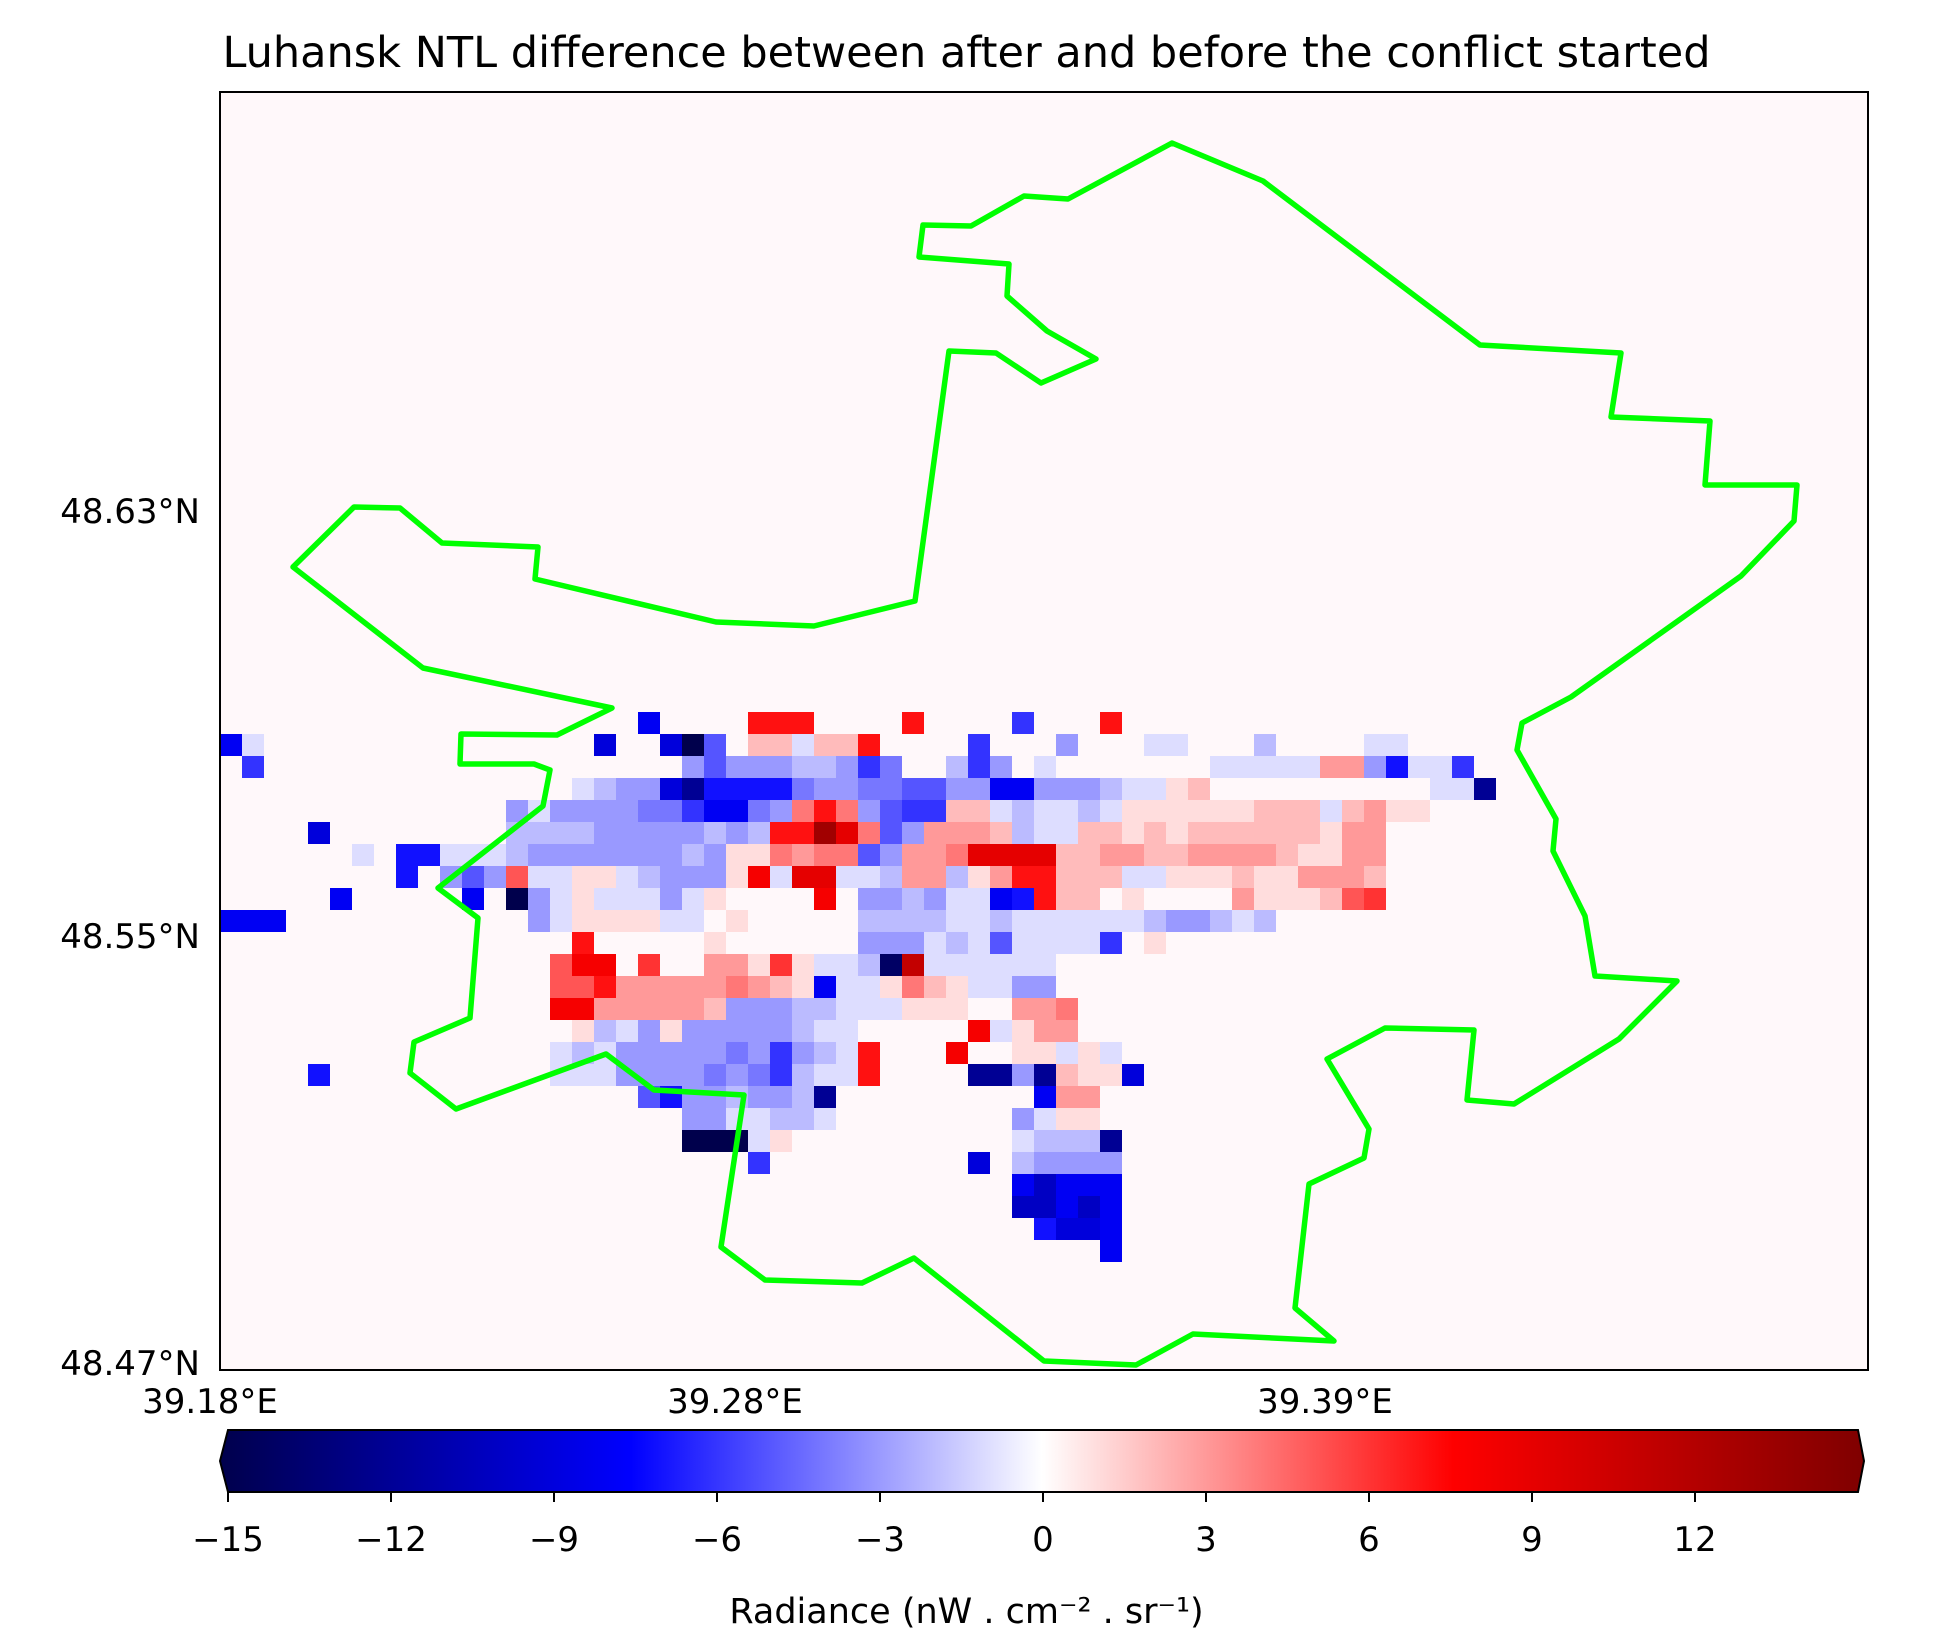 This screenshot has height=1648, width=1933. I want to click on colorbar-tick-label: 6, so click(1369, 1540).